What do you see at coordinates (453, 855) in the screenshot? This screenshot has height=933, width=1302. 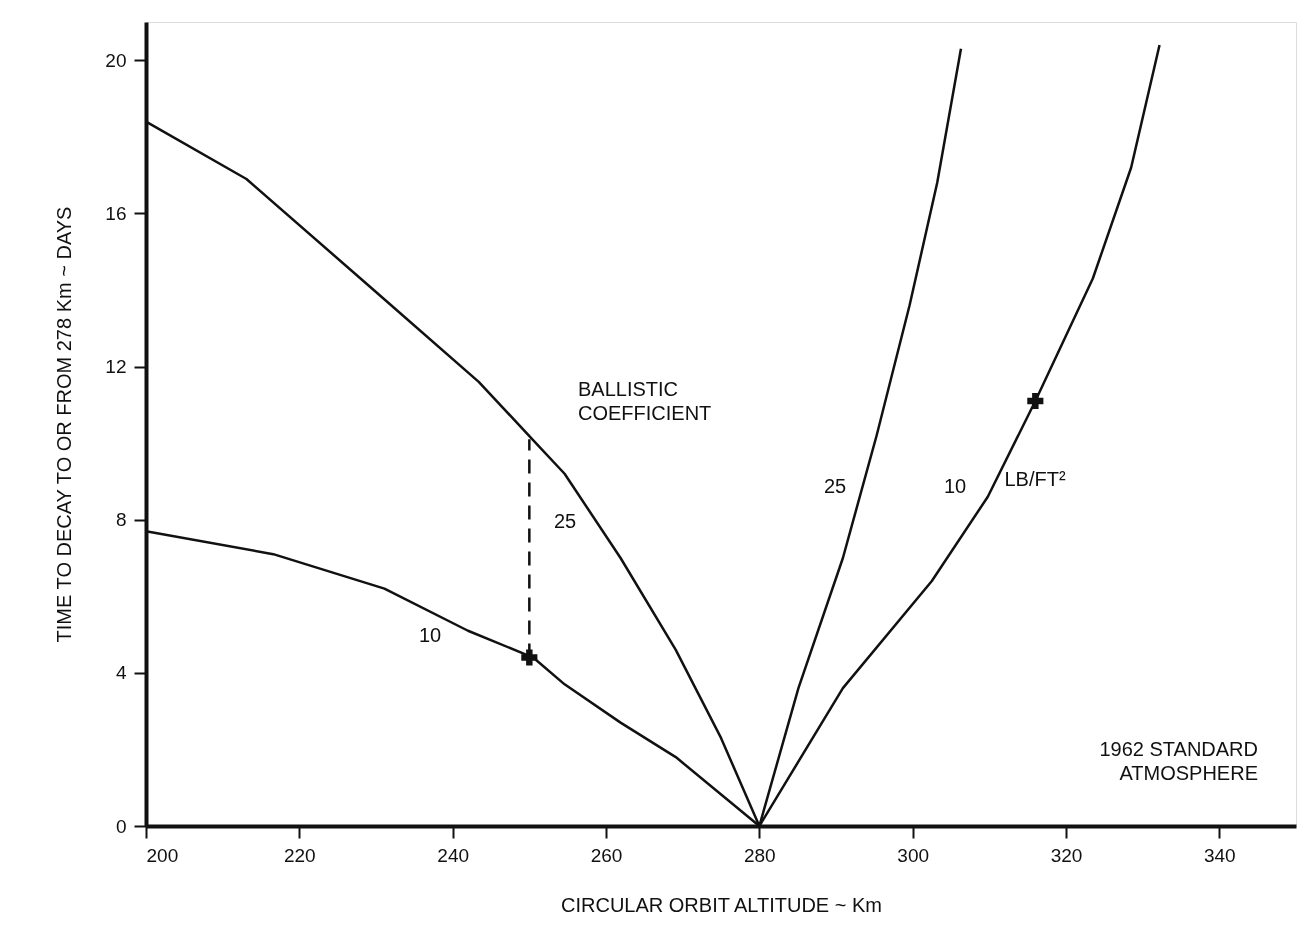 I see `x-tick-label: 240` at bounding box center [453, 855].